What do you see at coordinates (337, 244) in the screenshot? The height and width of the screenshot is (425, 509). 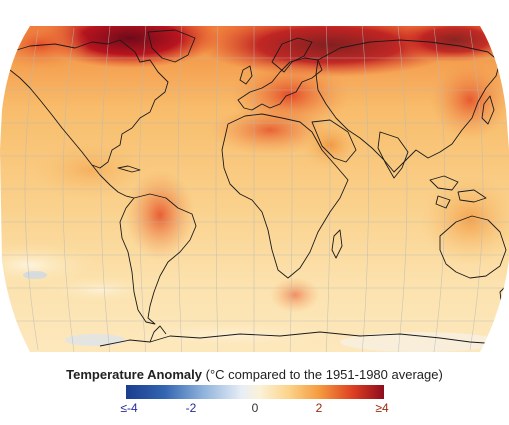 I see `madagascar-coastline` at bounding box center [337, 244].